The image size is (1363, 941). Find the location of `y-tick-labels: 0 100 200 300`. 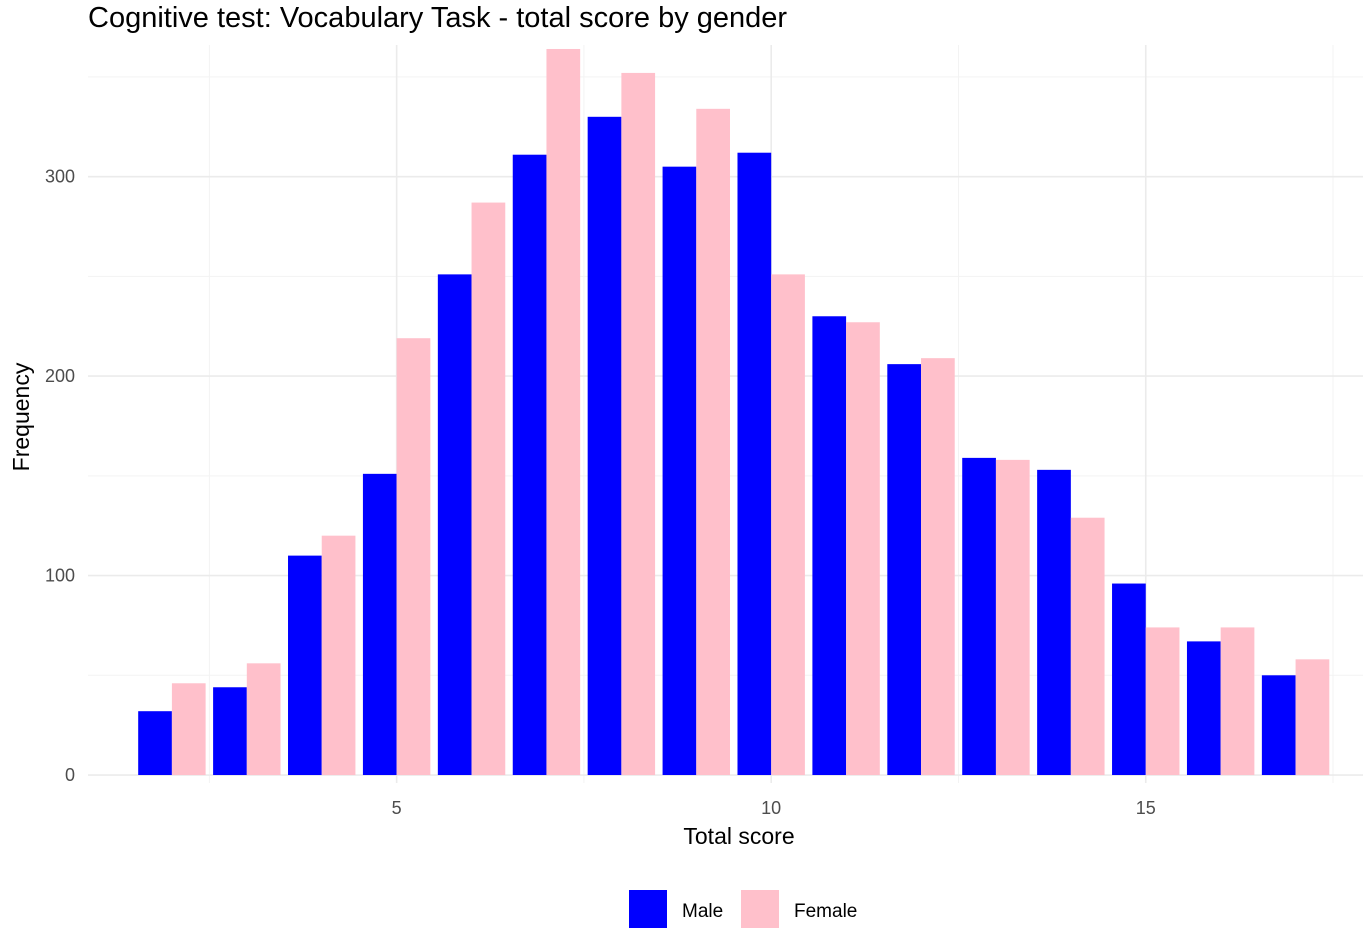

y-tick-labels: 0 100 200 300 is located at coordinates (60, 476).